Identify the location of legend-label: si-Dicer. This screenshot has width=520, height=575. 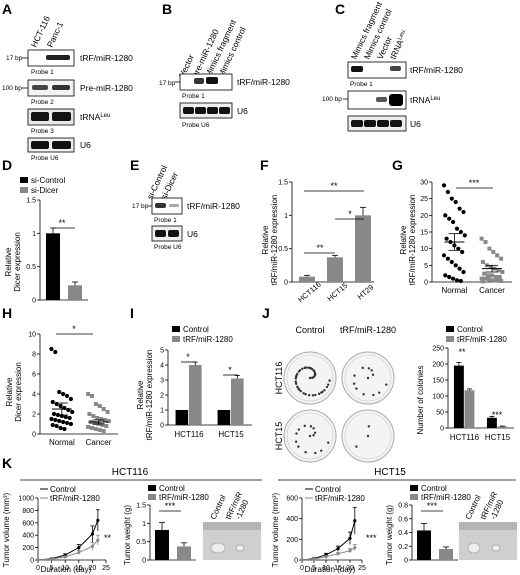
(44, 190).